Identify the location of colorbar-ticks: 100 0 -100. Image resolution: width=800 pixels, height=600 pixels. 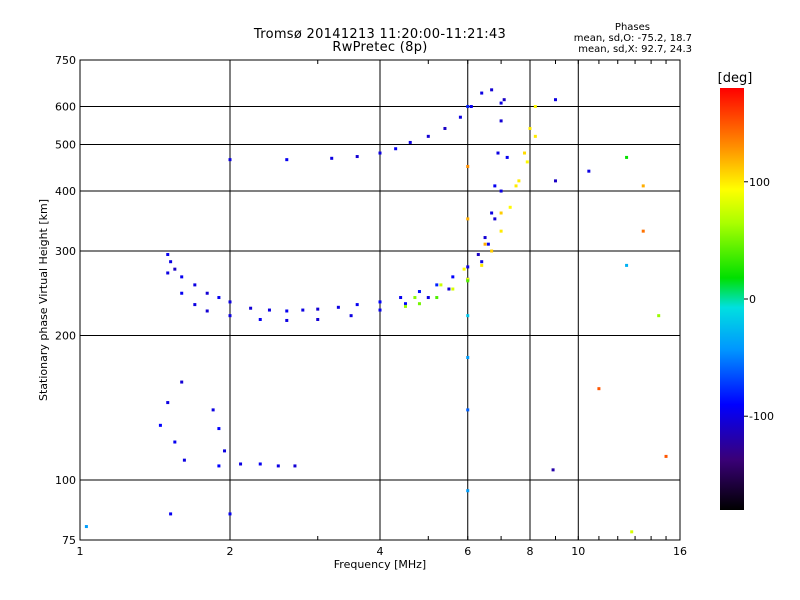
(759, 299).